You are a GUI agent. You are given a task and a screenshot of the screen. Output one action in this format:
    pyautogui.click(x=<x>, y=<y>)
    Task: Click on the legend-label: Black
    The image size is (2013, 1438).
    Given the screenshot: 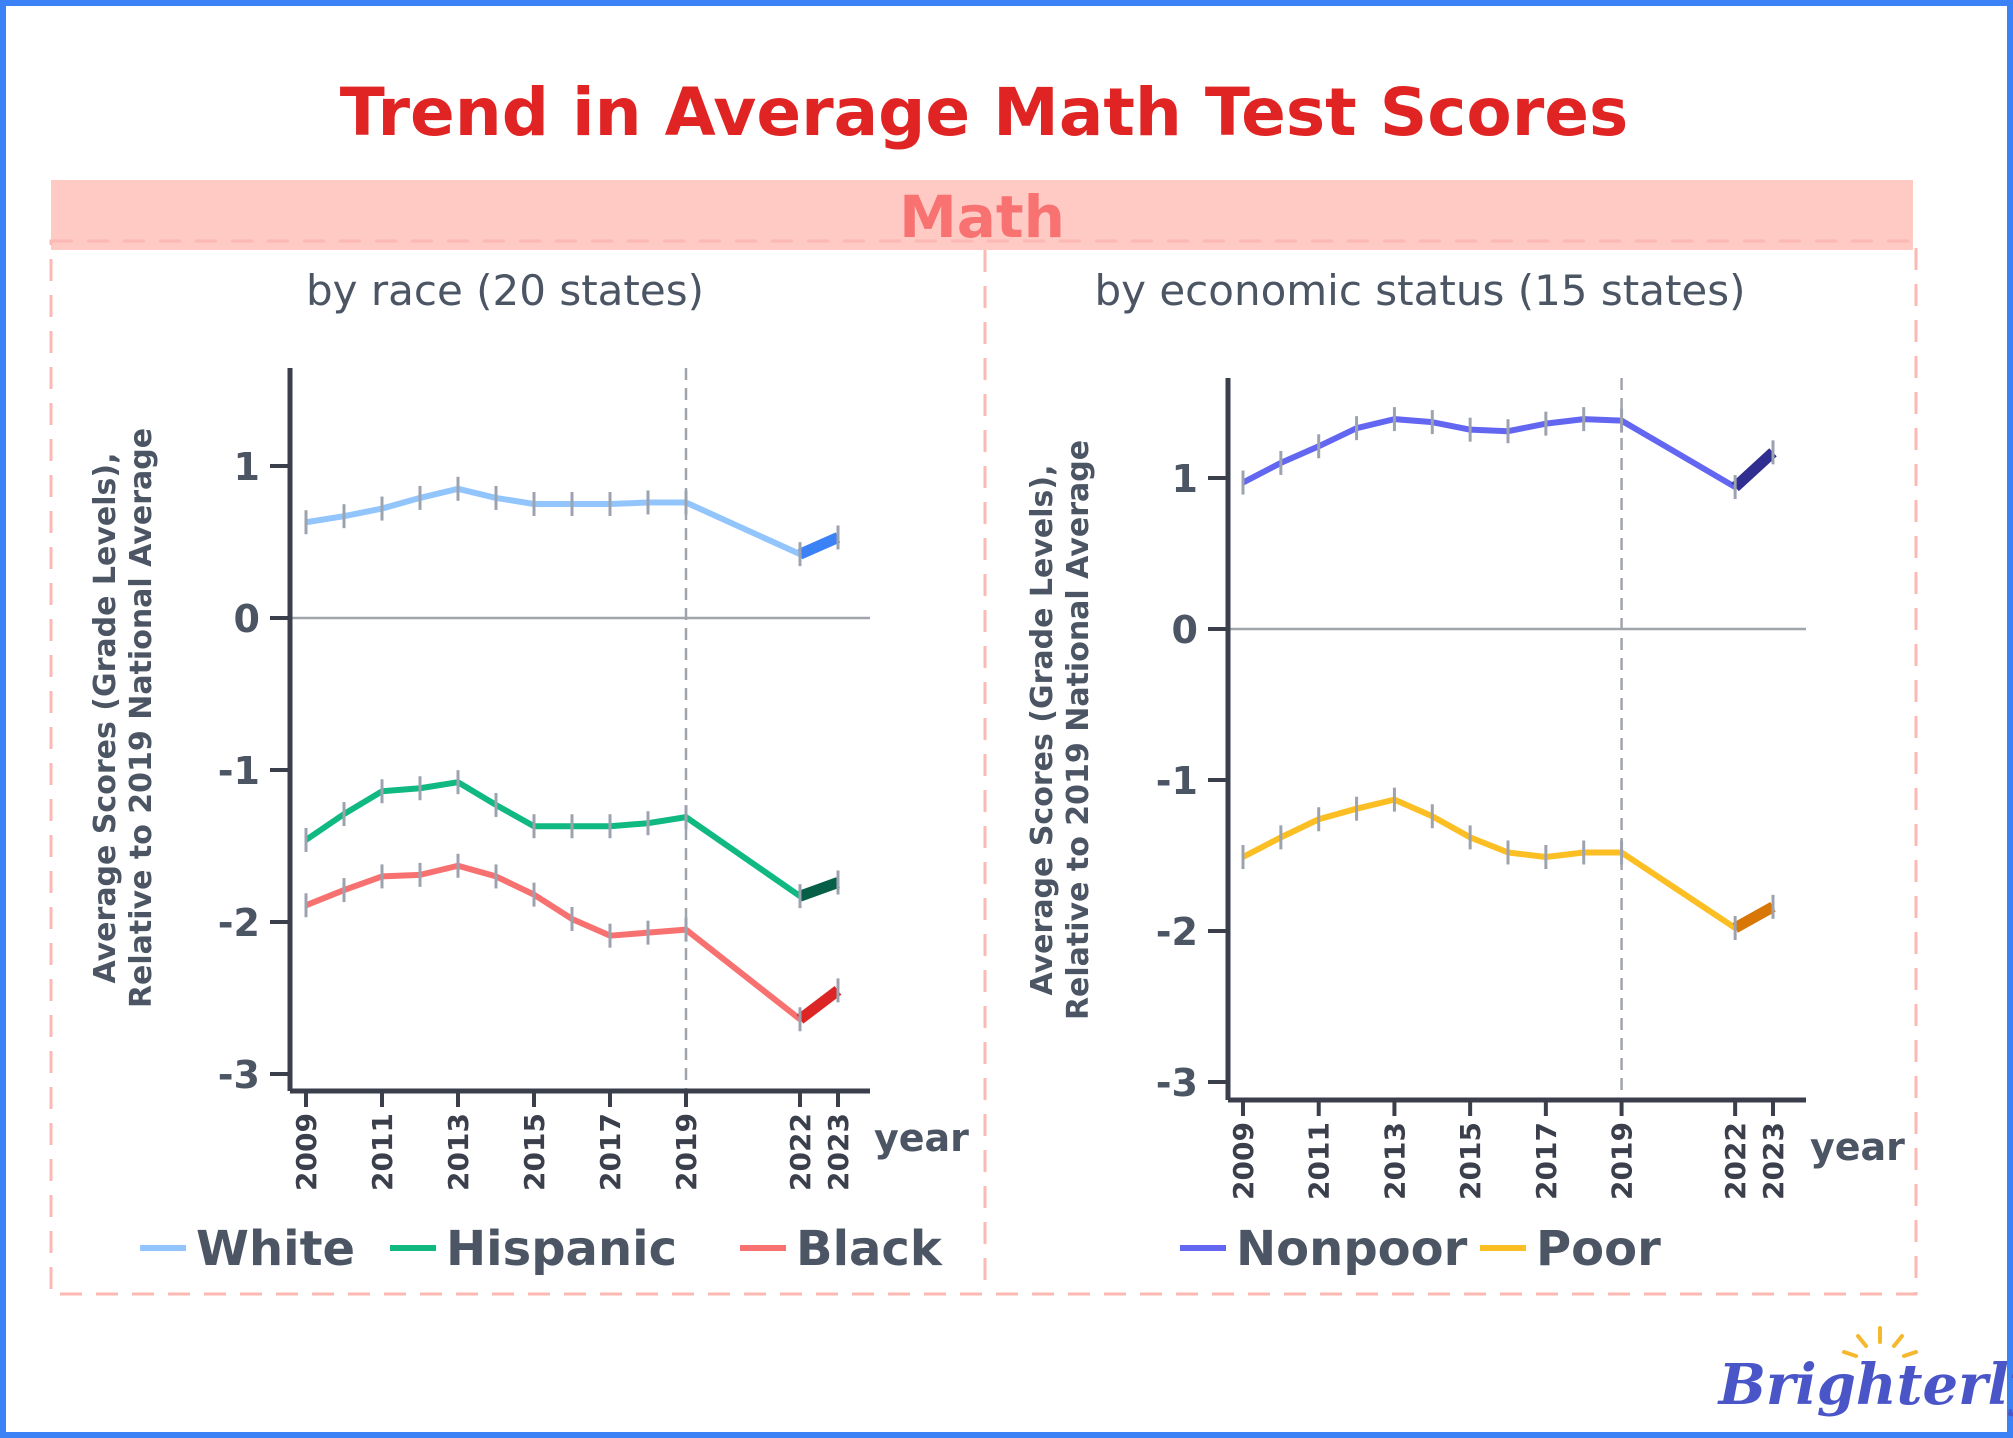 What is the action you would take?
    pyautogui.click(x=869, y=1249)
    